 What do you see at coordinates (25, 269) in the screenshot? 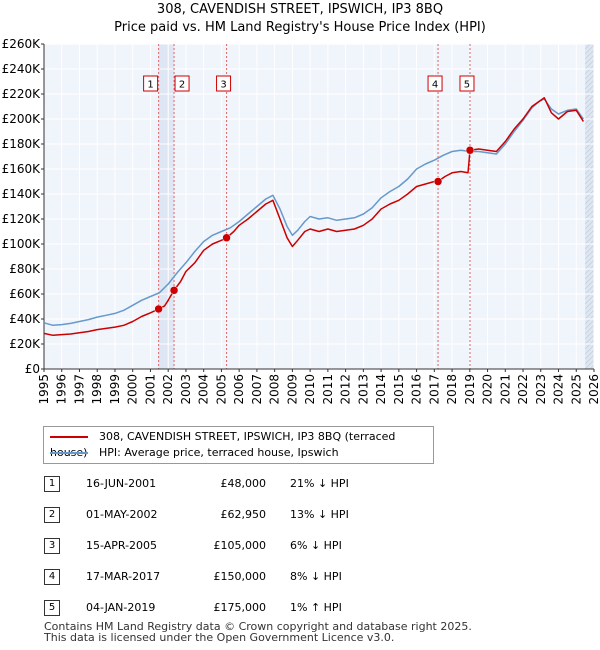
I see `y-tick-label: £80K` at bounding box center [25, 269].